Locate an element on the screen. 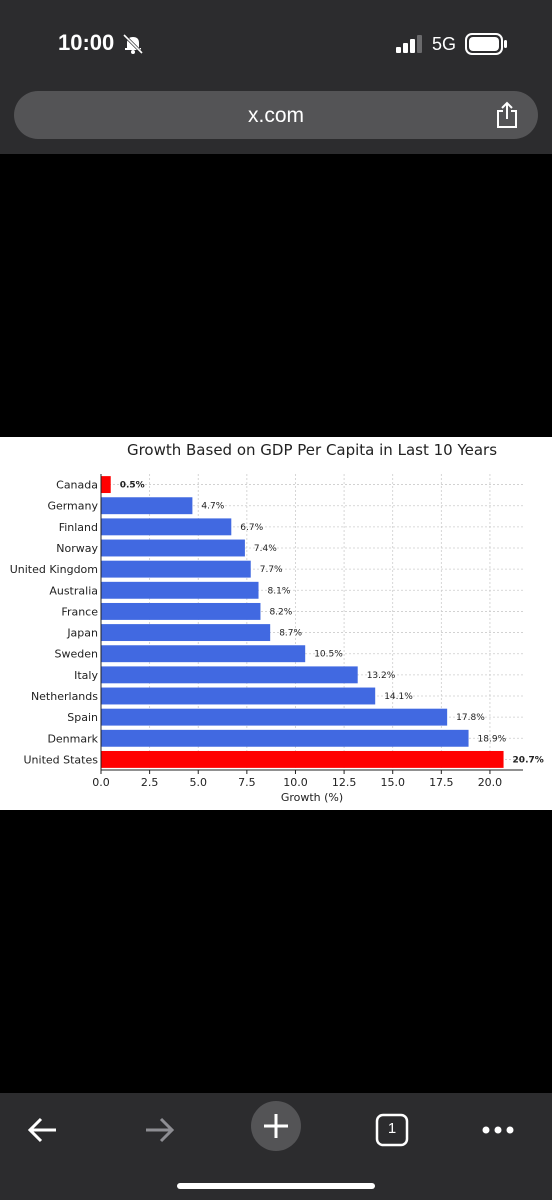 The image size is (552, 1200). back-arrow-icon is located at coordinates (41, 1130).